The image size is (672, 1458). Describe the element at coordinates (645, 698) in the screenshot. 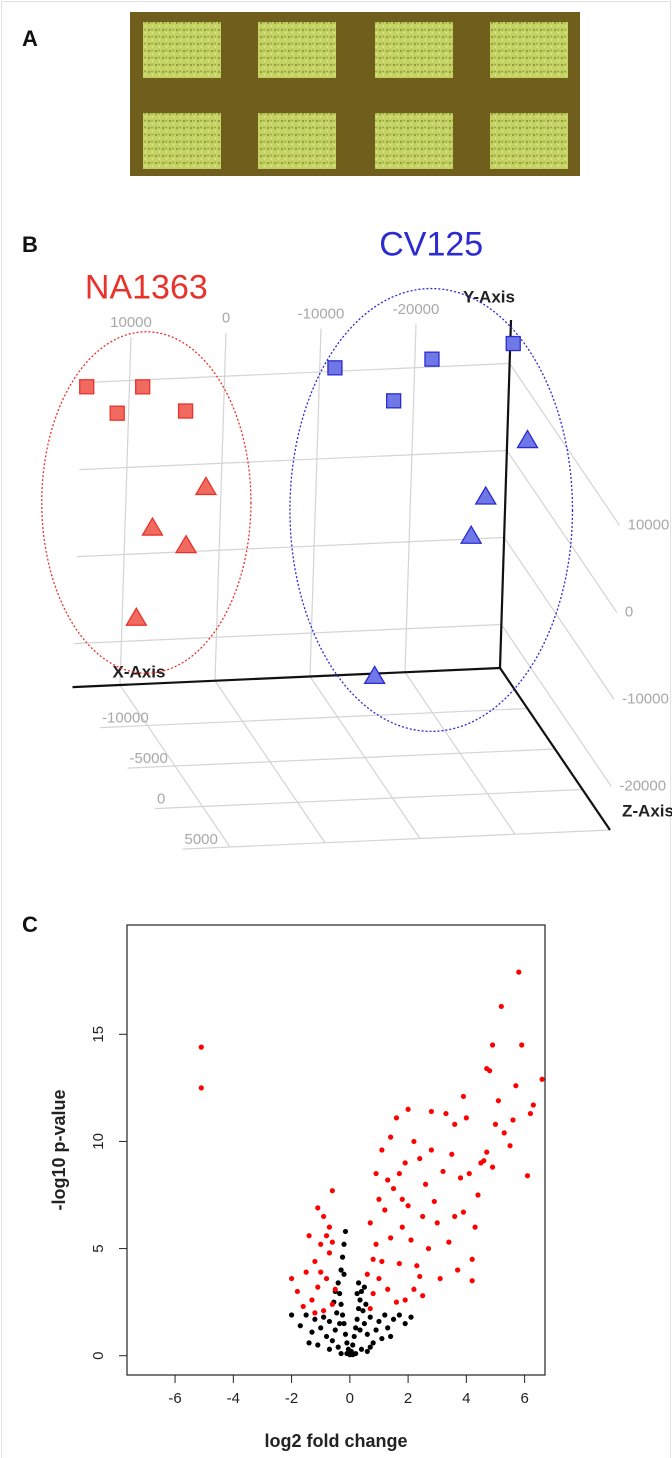

I see `y-tick-label: -10000` at that location.